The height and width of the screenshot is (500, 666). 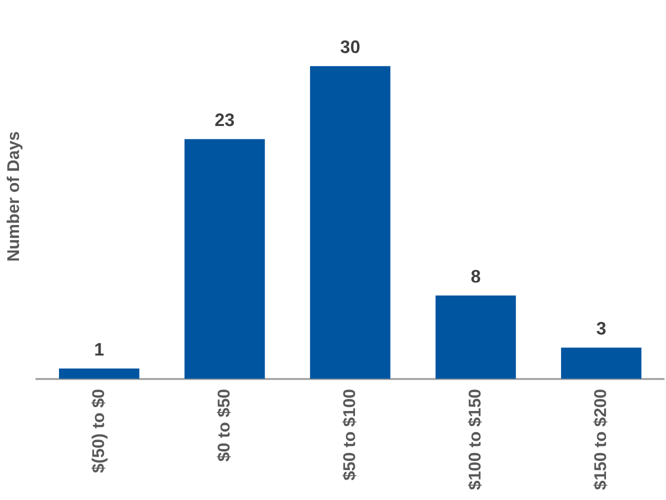 What do you see at coordinates (224, 120) in the screenshot?
I see `data-label: 23` at bounding box center [224, 120].